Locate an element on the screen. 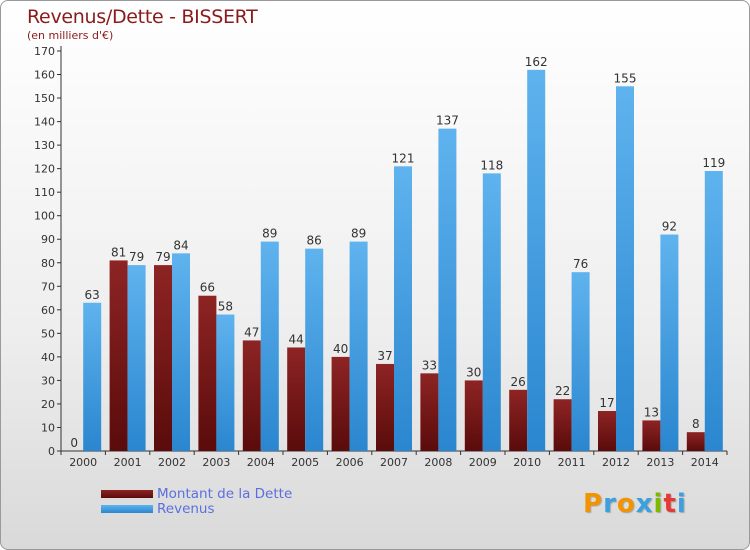  data-label-revenus: 137 is located at coordinates (447, 121).